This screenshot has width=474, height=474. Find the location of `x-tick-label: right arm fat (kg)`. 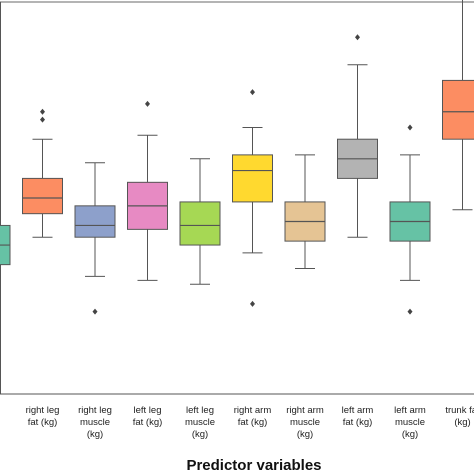

x-tick-label: right arm fat (kg) is located at coordinates (253, 416).